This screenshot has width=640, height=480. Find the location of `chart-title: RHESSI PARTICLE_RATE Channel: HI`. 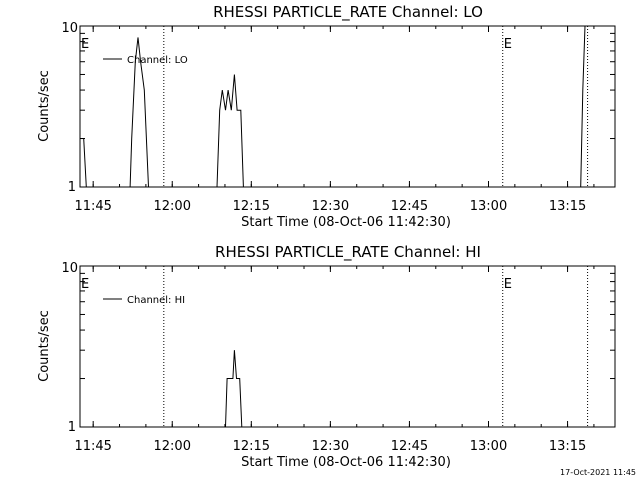

chart-title: RHESSI PARTICLE_RATE Channel: HI is located at coordinates (348, 252).